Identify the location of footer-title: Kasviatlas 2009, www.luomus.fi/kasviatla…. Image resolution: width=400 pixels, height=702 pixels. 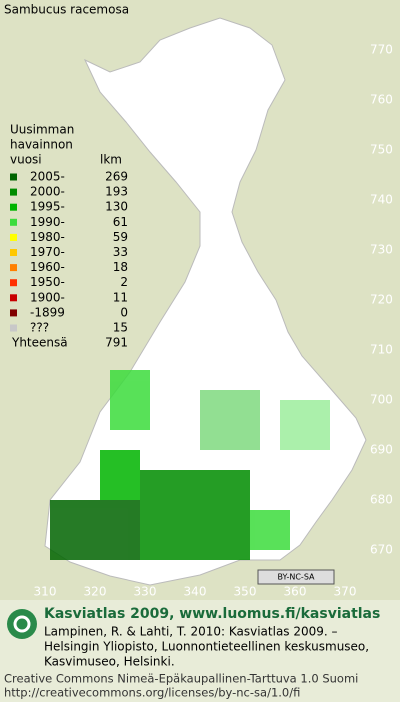
(212, 614).